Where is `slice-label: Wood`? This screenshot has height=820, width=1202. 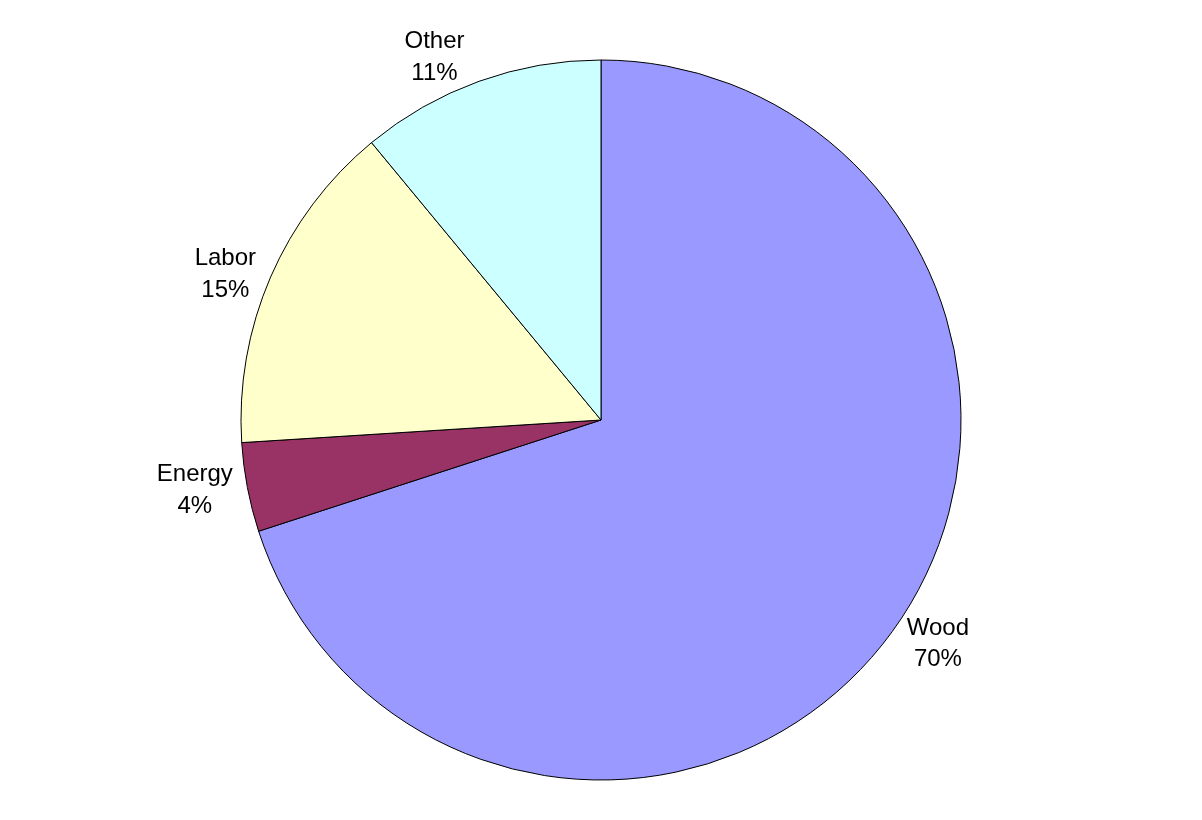
slice-label: Wood is located at coordinates (938, 626).